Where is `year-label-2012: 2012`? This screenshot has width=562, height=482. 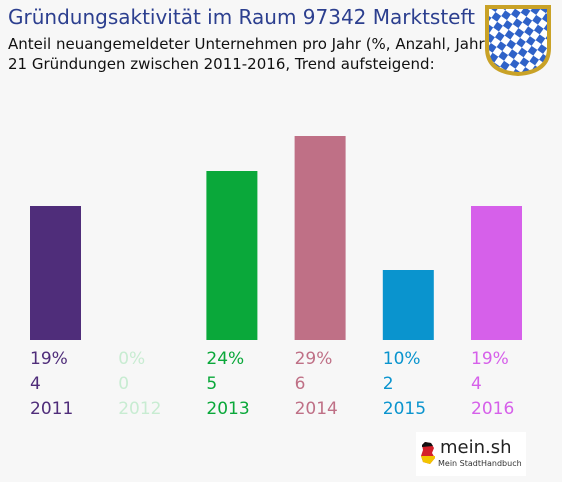 year-label-2012: 2012 is located at coordinates (139, 409).